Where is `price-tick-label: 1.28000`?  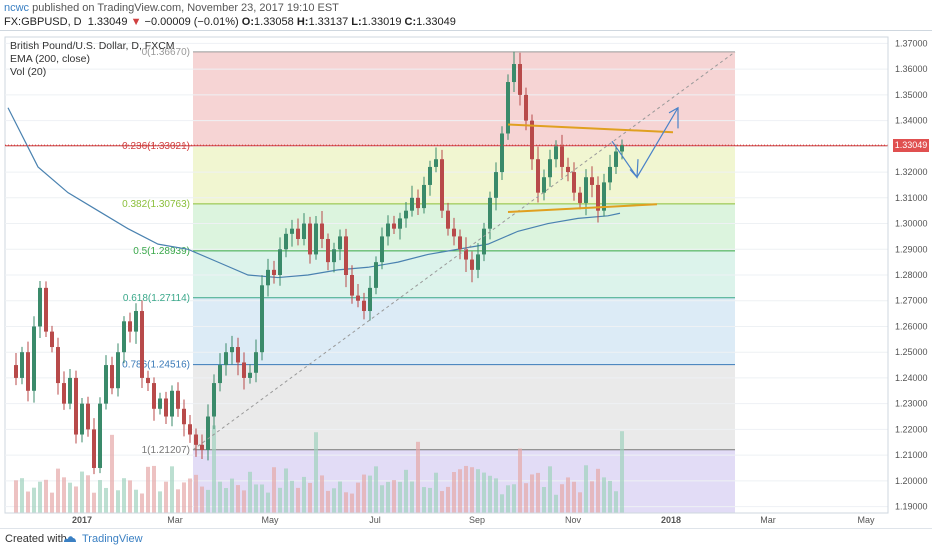 price-tick-label: 1.28000 is located at coordinates (911, 275).